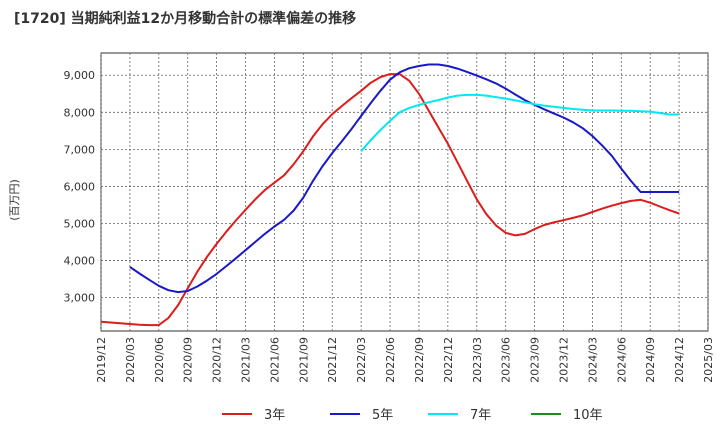  I want to click on x-tick-label: 2023/03, so click(477, 360).